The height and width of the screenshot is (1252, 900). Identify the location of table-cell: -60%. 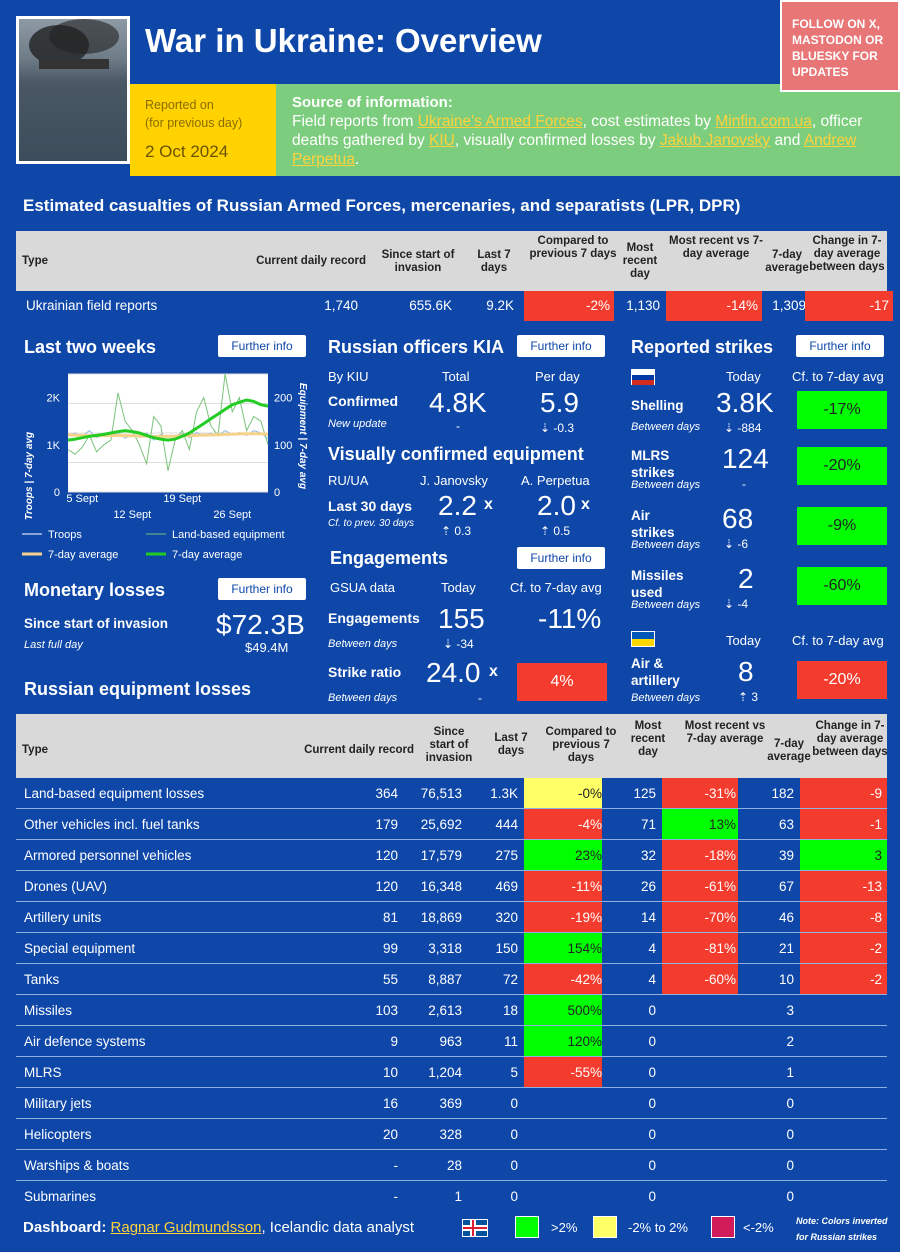
(720, 979).